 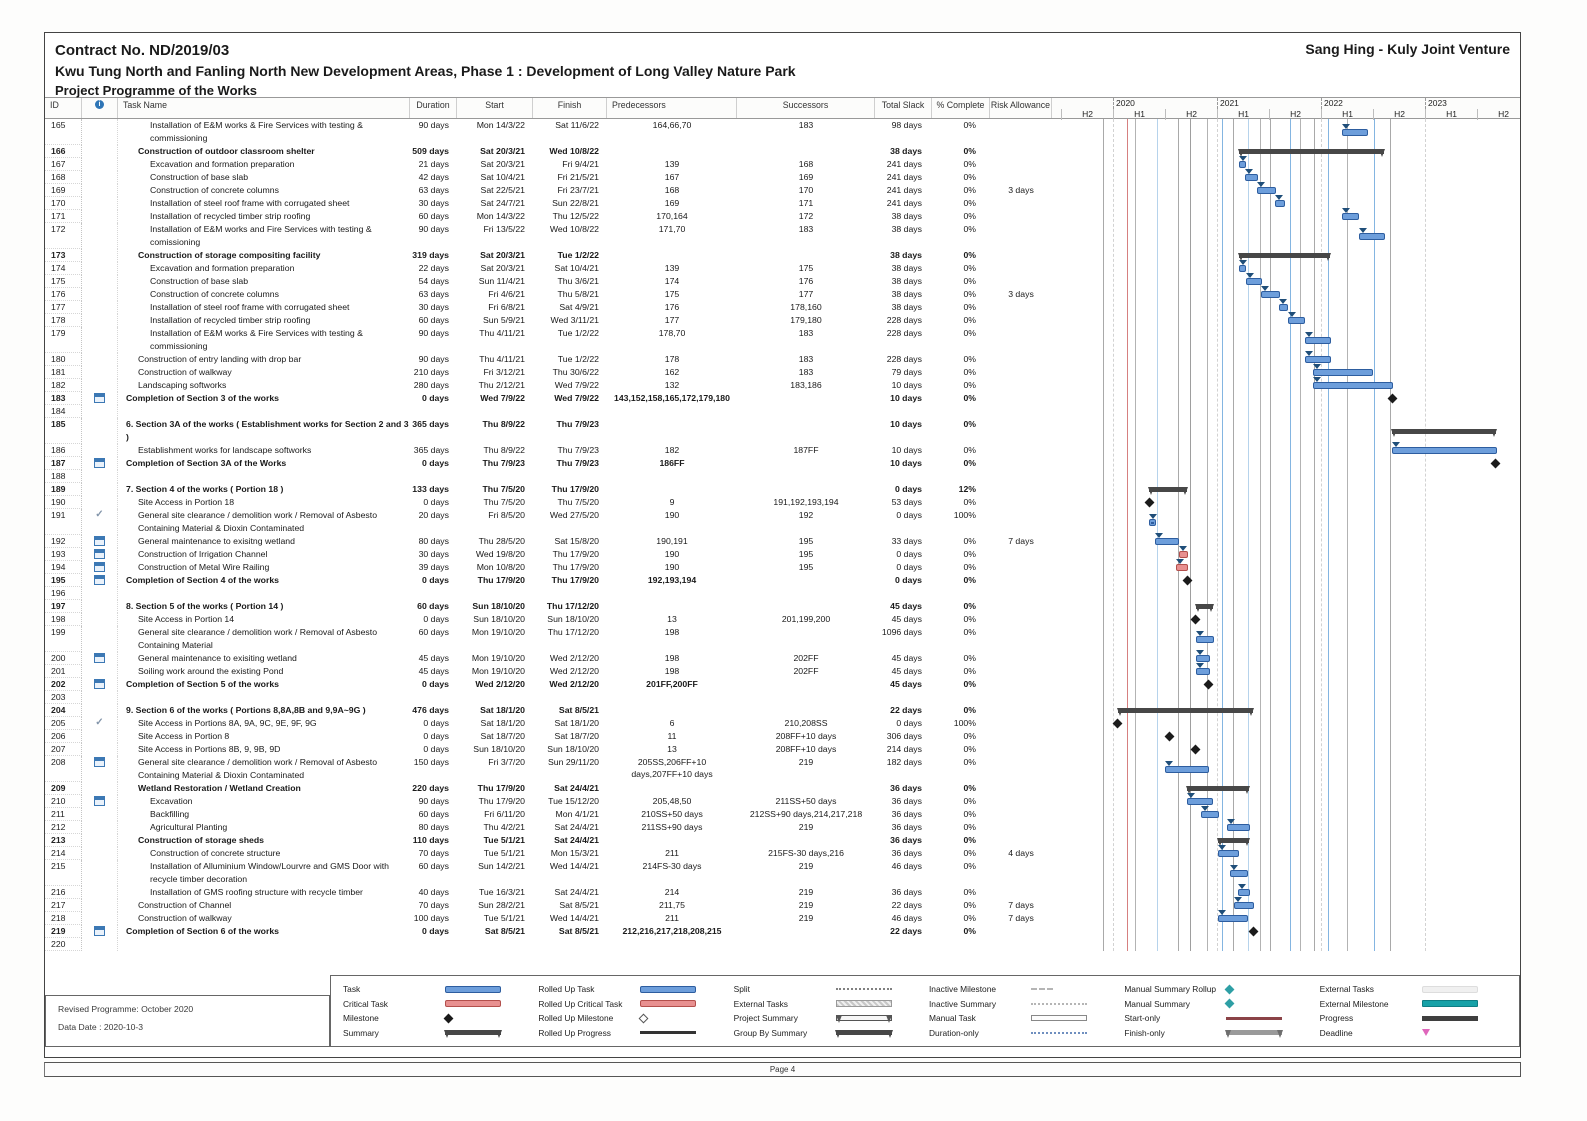 I want to click on legend-glyph-caps-gray, so click(x=1254, y=1034).